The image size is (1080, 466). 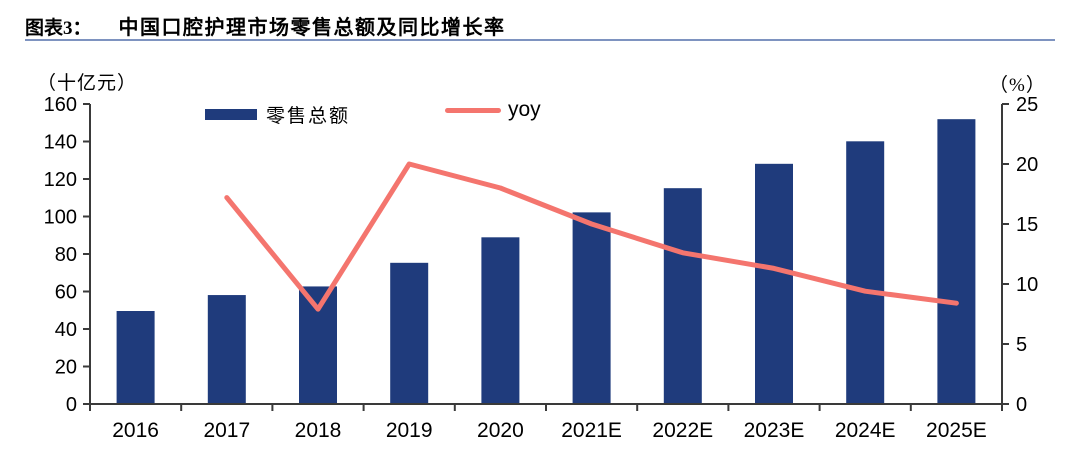 What do you see at coordinates (135, 357) in the screenshot?
I see `bar-2016` at bounding box center [135, 357].